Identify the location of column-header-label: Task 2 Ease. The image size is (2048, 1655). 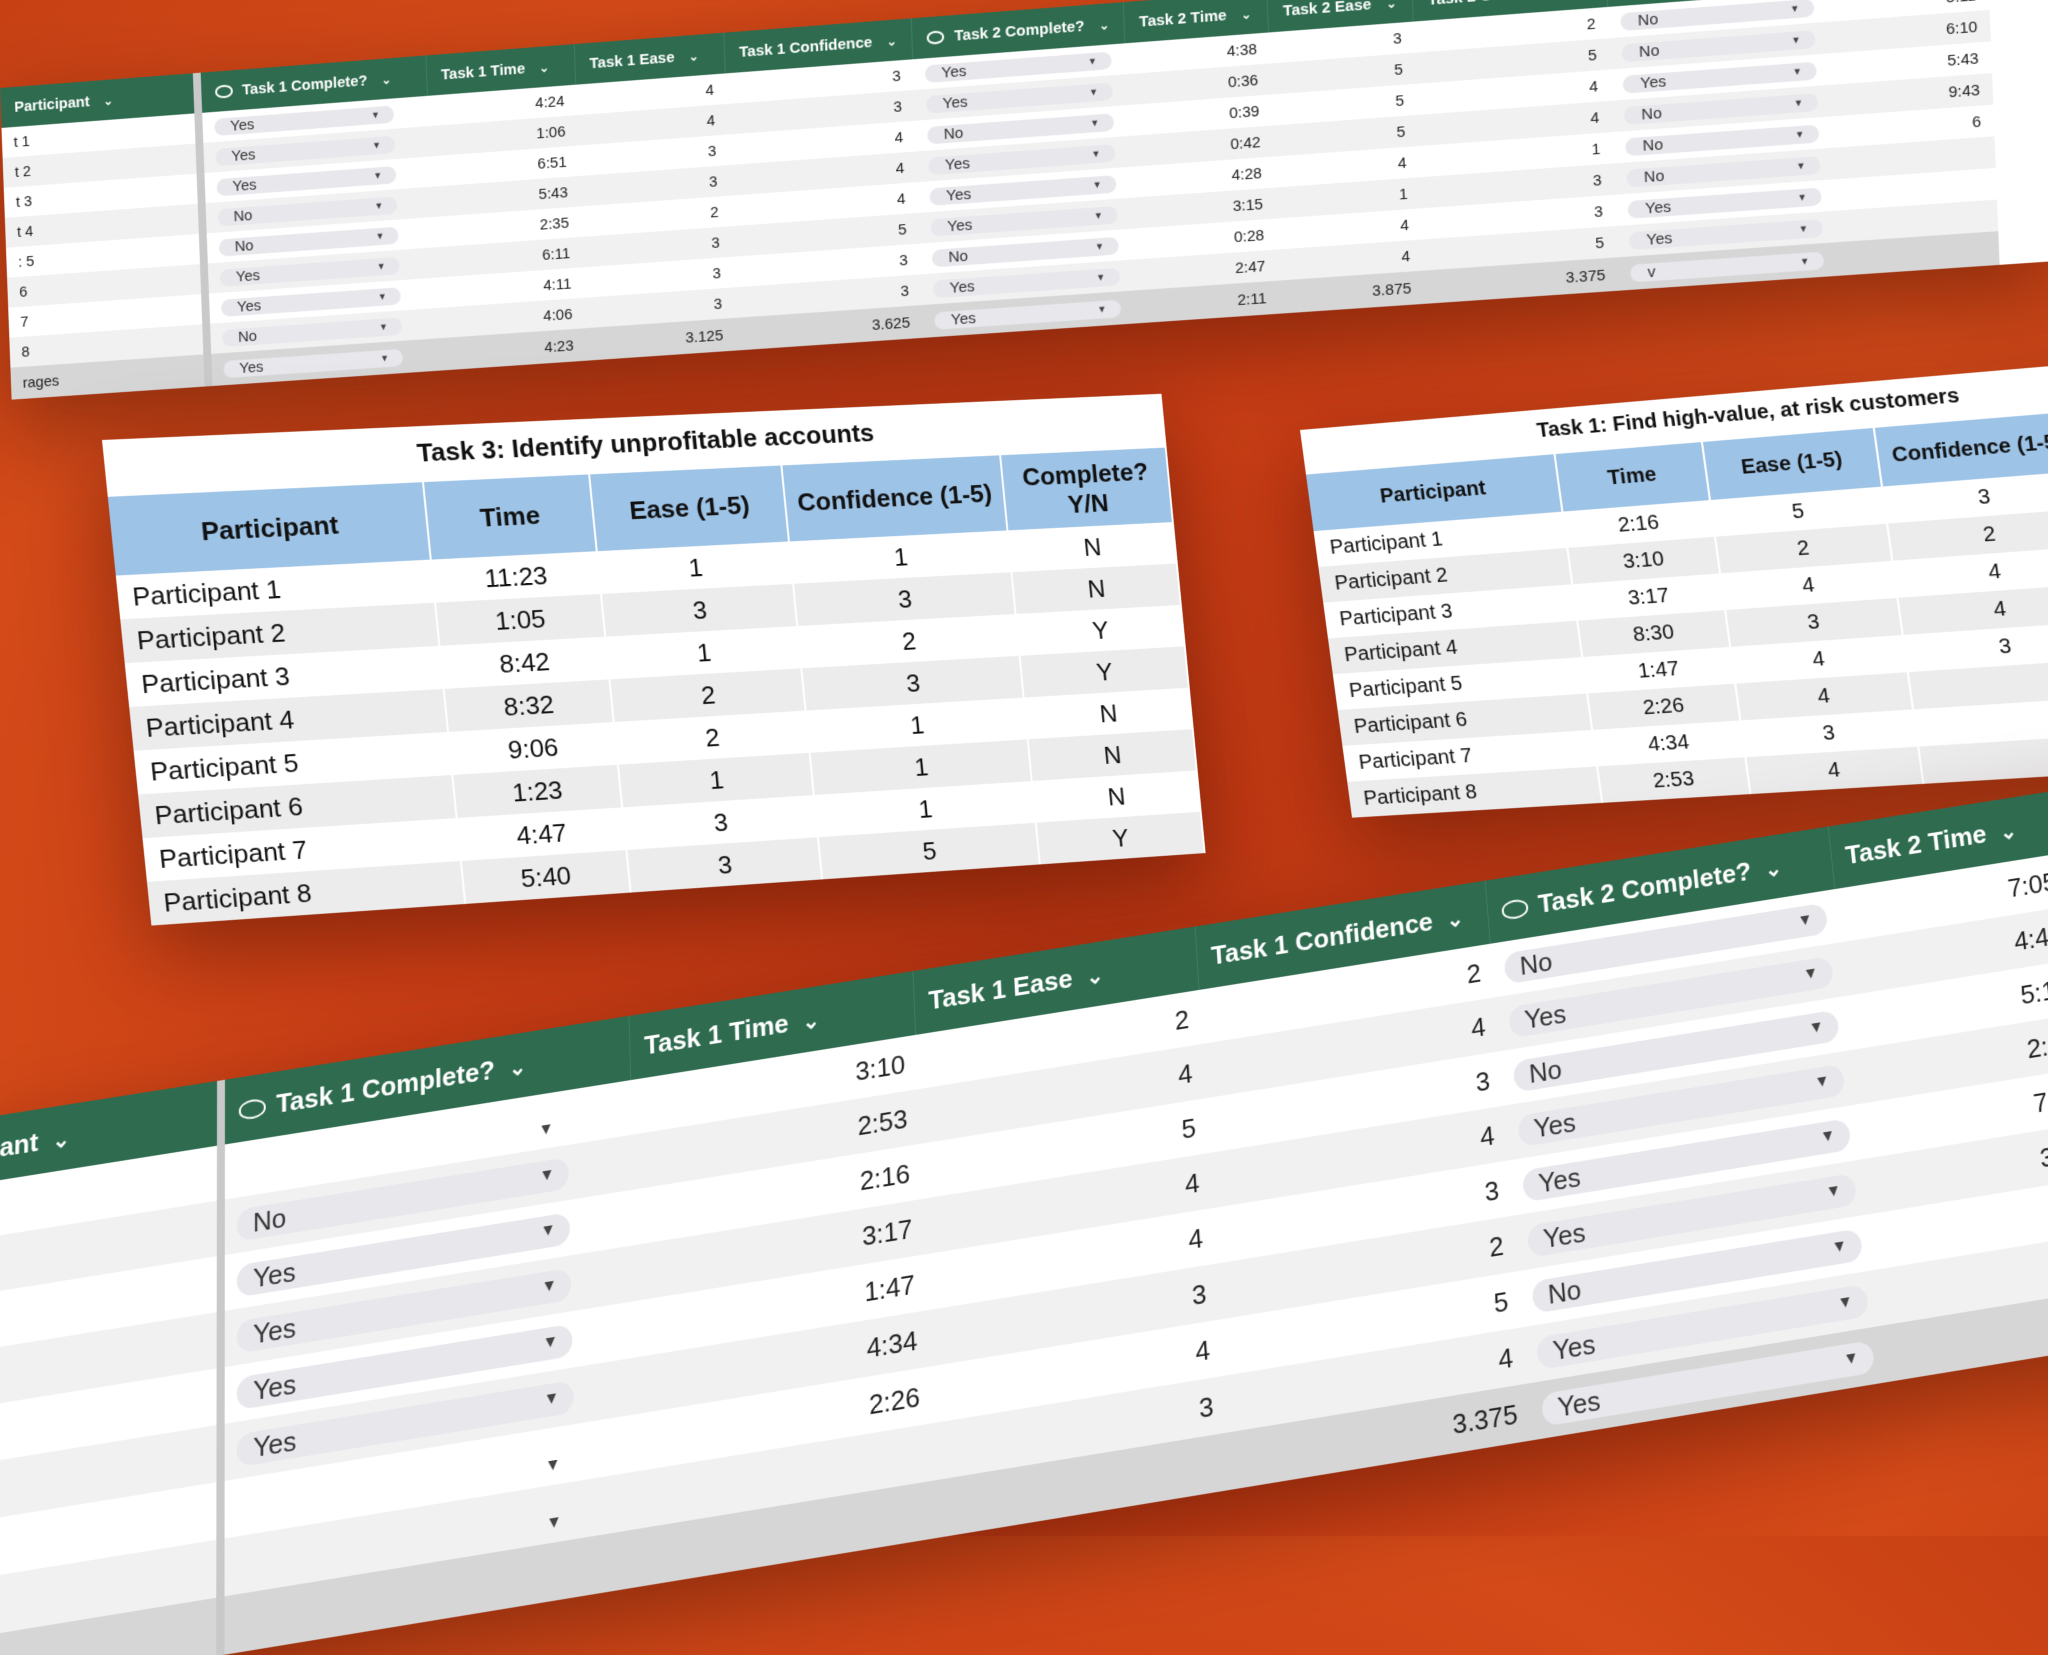
(1327, 9).